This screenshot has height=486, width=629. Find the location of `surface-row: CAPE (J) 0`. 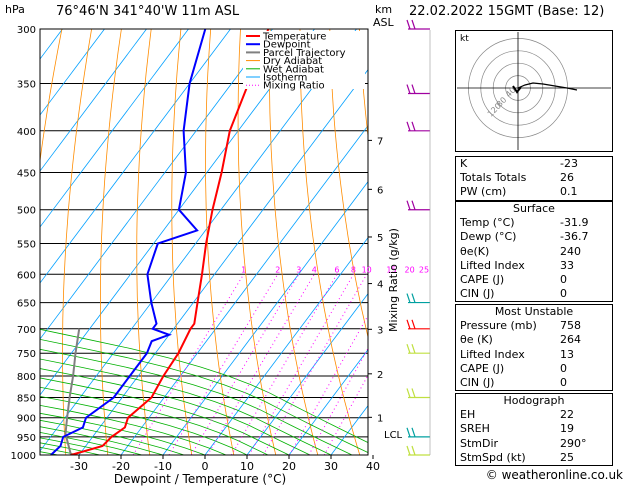

surface-row: CAPE (J) 0 is located at coordinates (534, 280).